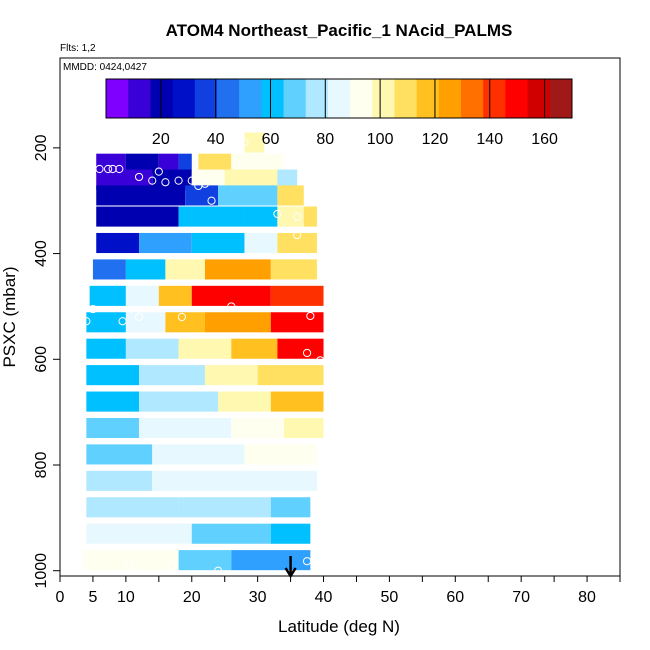  I want to click on y-tick-label: 600, so click(41, 359).